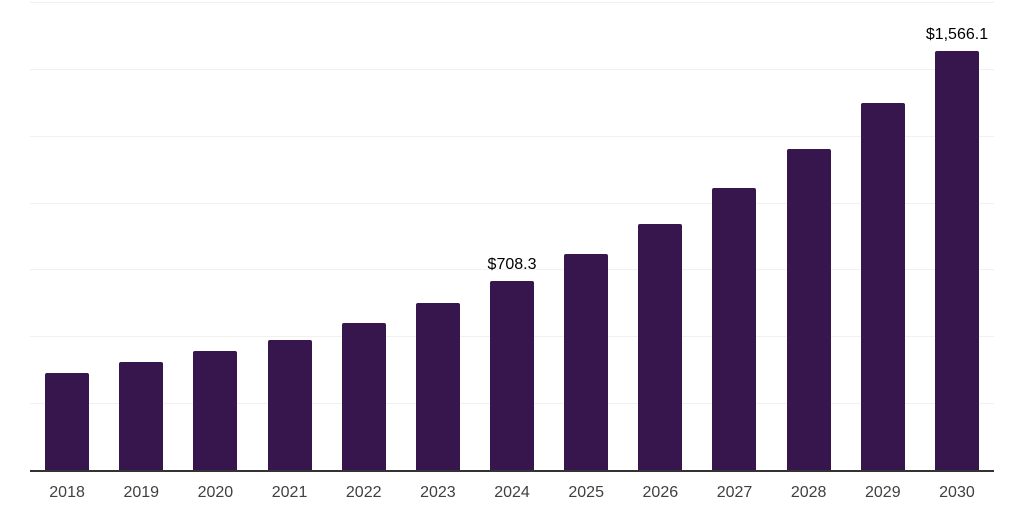  I want to click on bar-2025, so click(586, 362).